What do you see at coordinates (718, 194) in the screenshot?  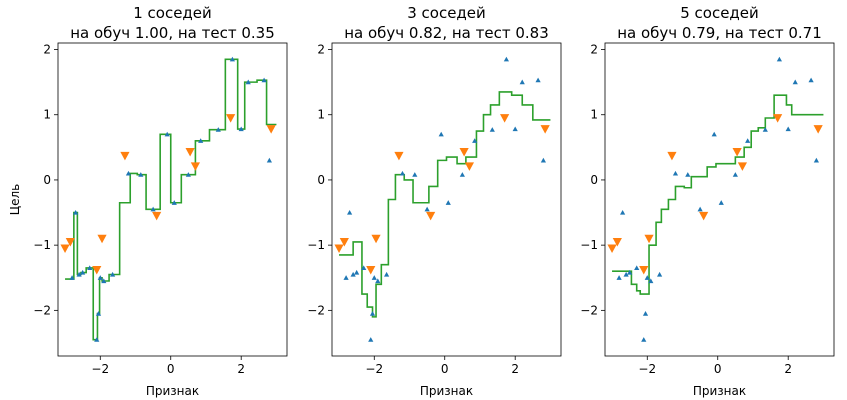 I see `prediction-line` at bounding box center [718, 194].